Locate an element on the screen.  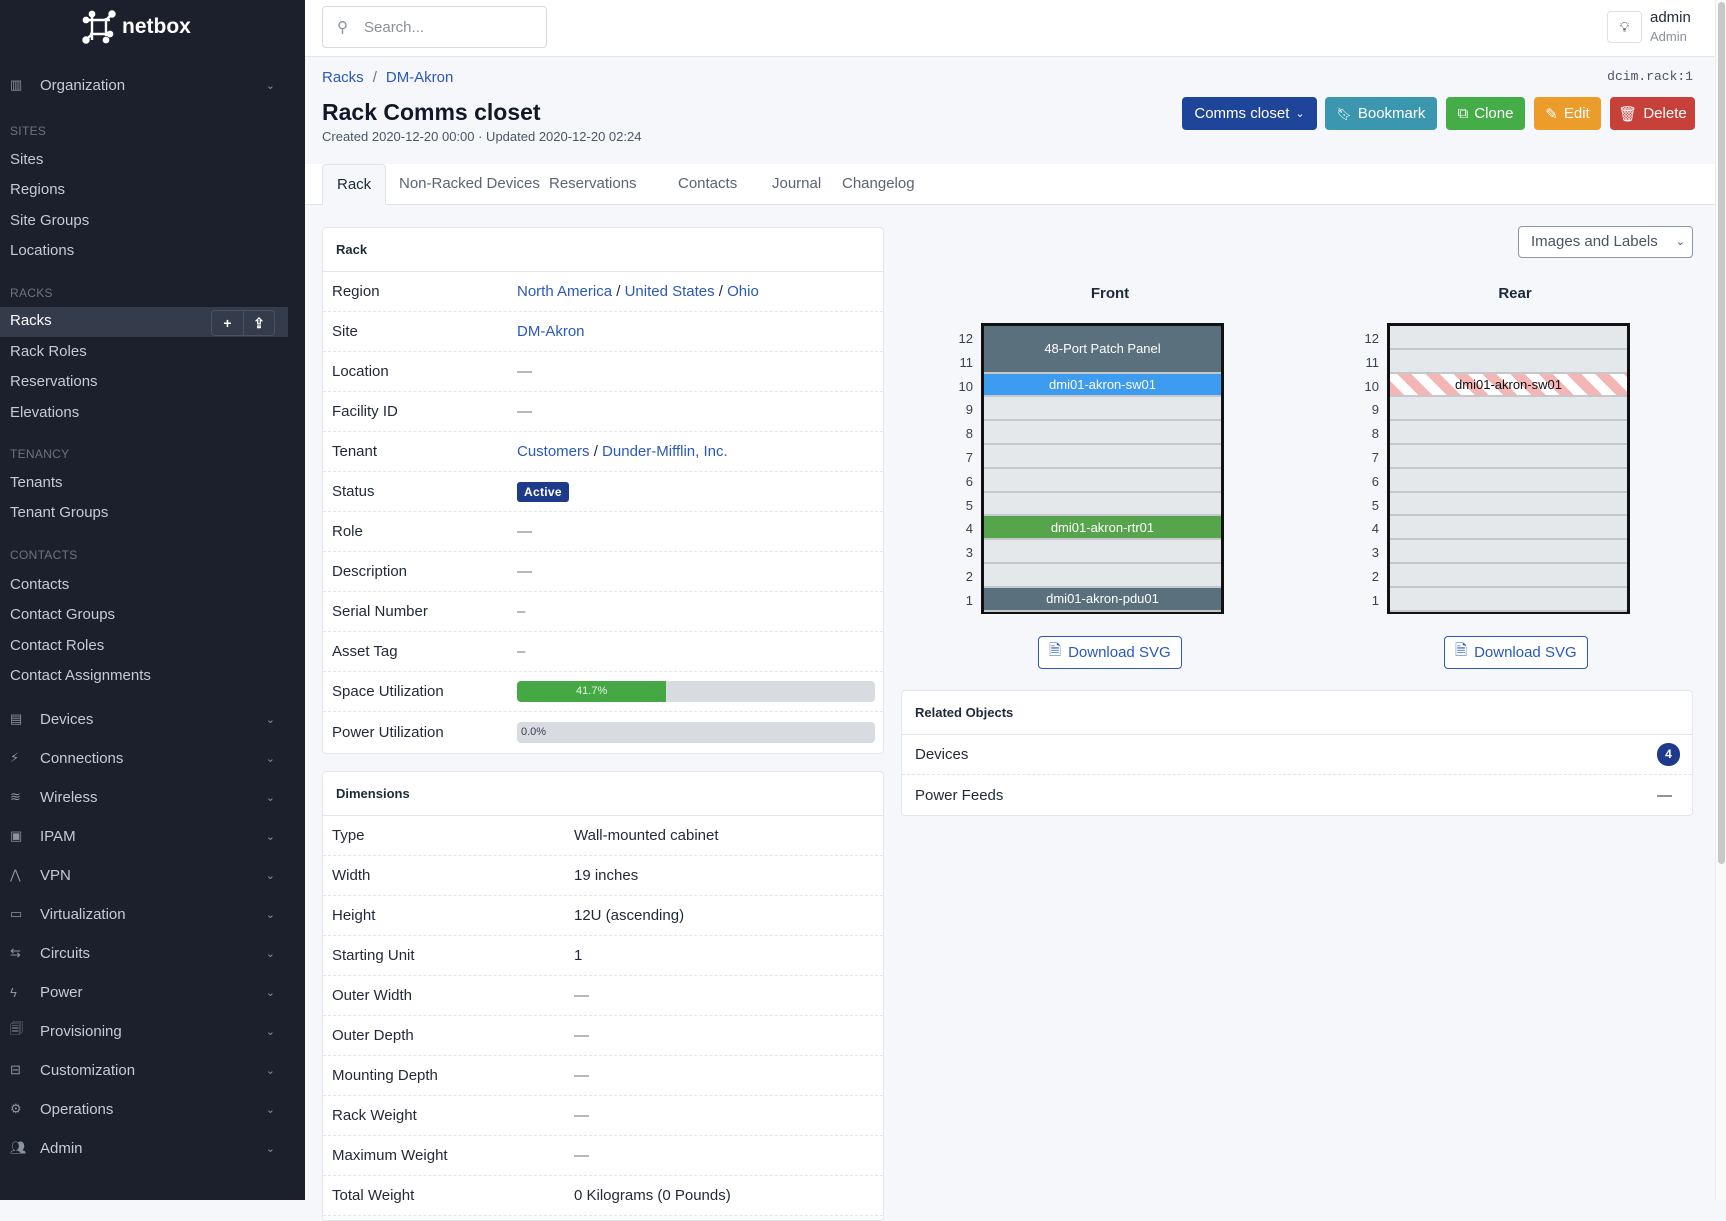
row-label: Description is located at coordinates (370, 571).